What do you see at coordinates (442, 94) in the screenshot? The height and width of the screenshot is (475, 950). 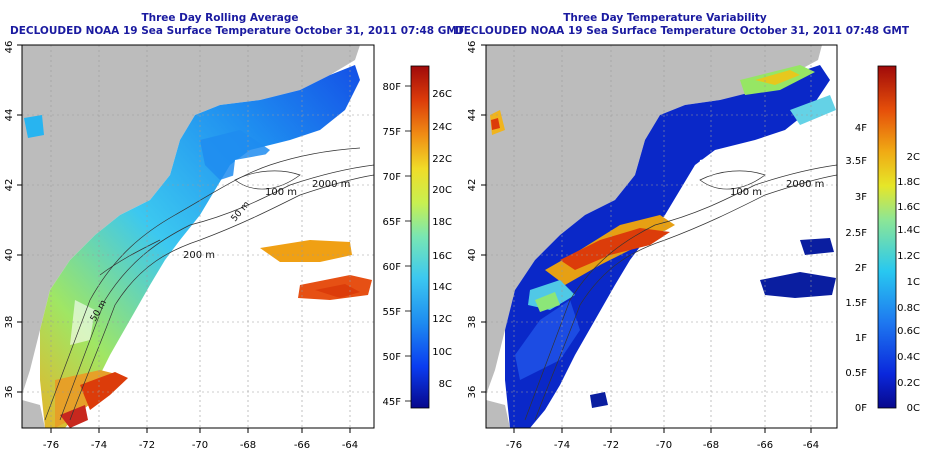 I see `cbar-c-label: 26C` at bounding box center [442, 94].